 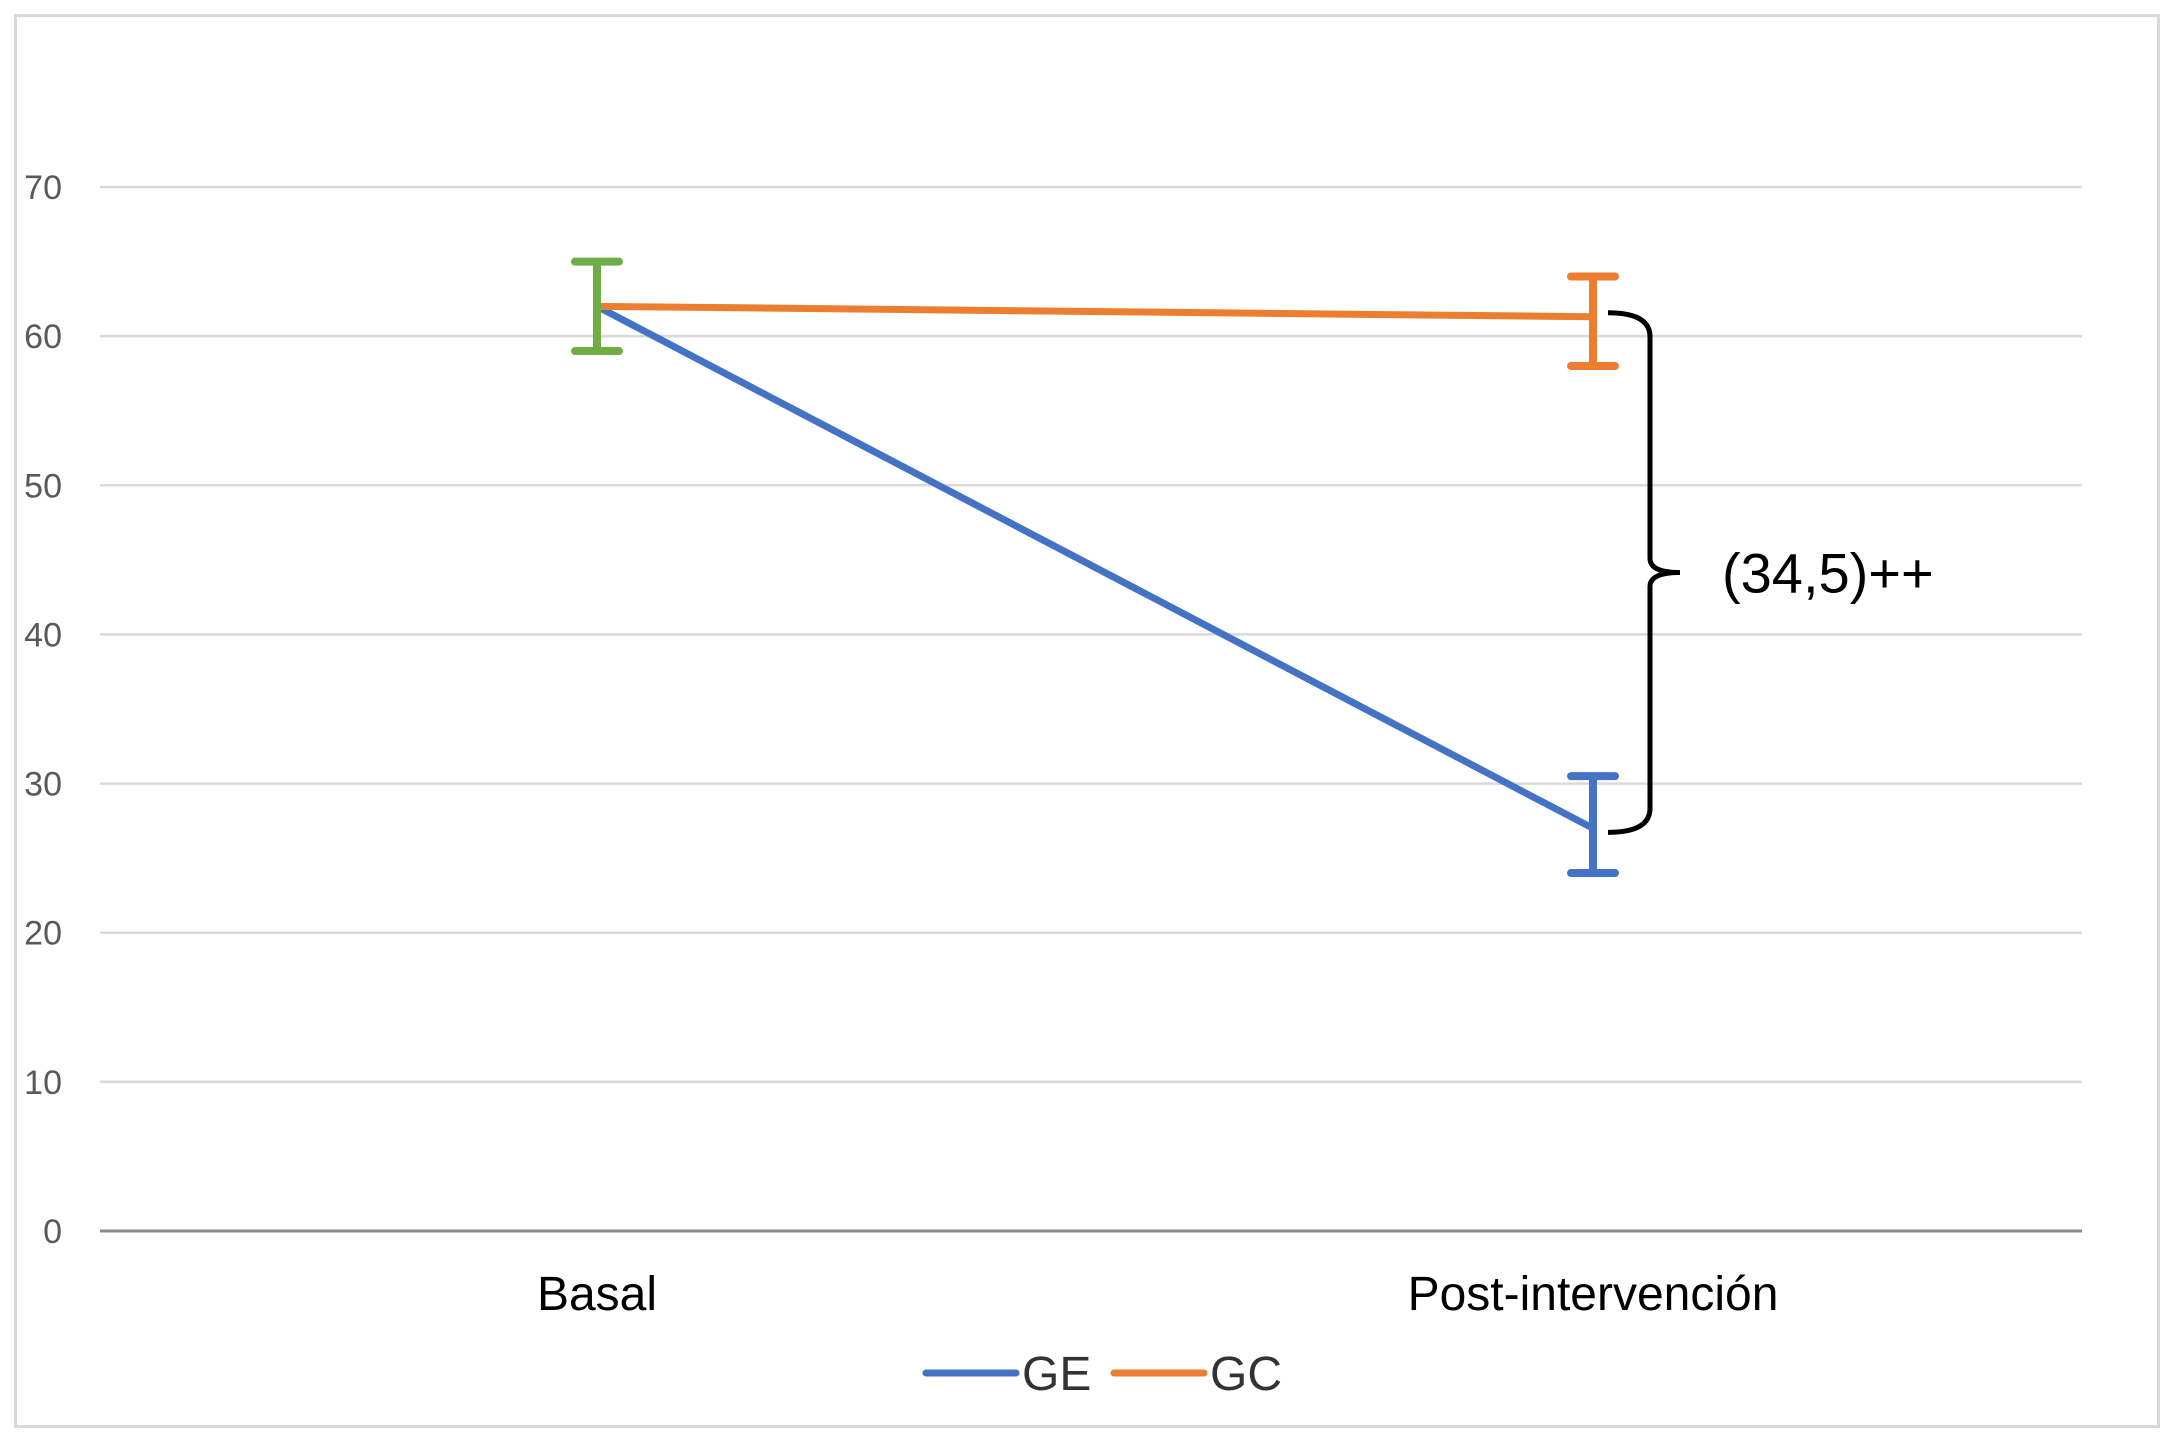 What do you see at coordinates (43, 486) in the screenshot?
I see `y-tick-label: 50` at bounding box center [43, 486].